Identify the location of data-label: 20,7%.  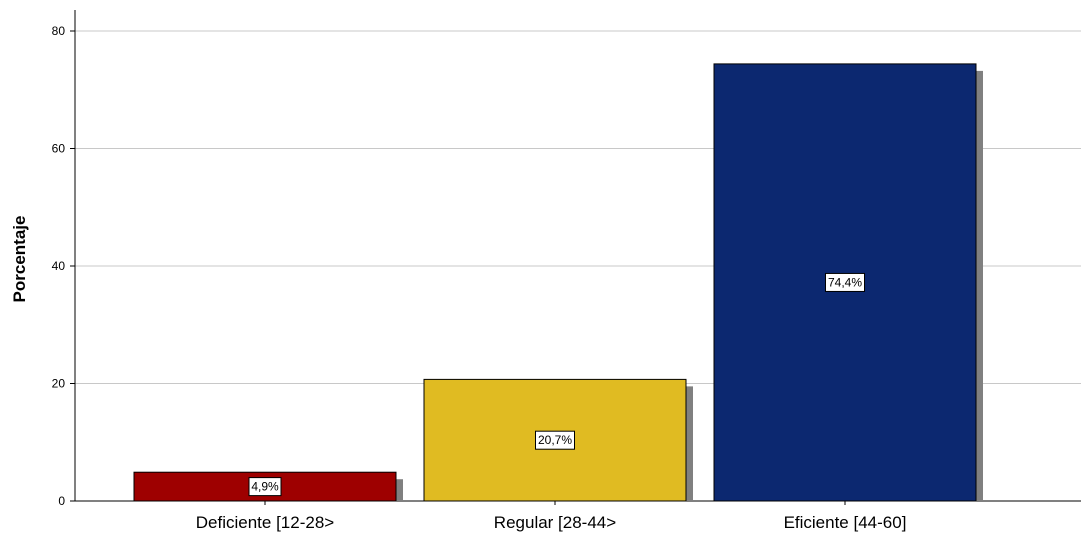
(555, 440).